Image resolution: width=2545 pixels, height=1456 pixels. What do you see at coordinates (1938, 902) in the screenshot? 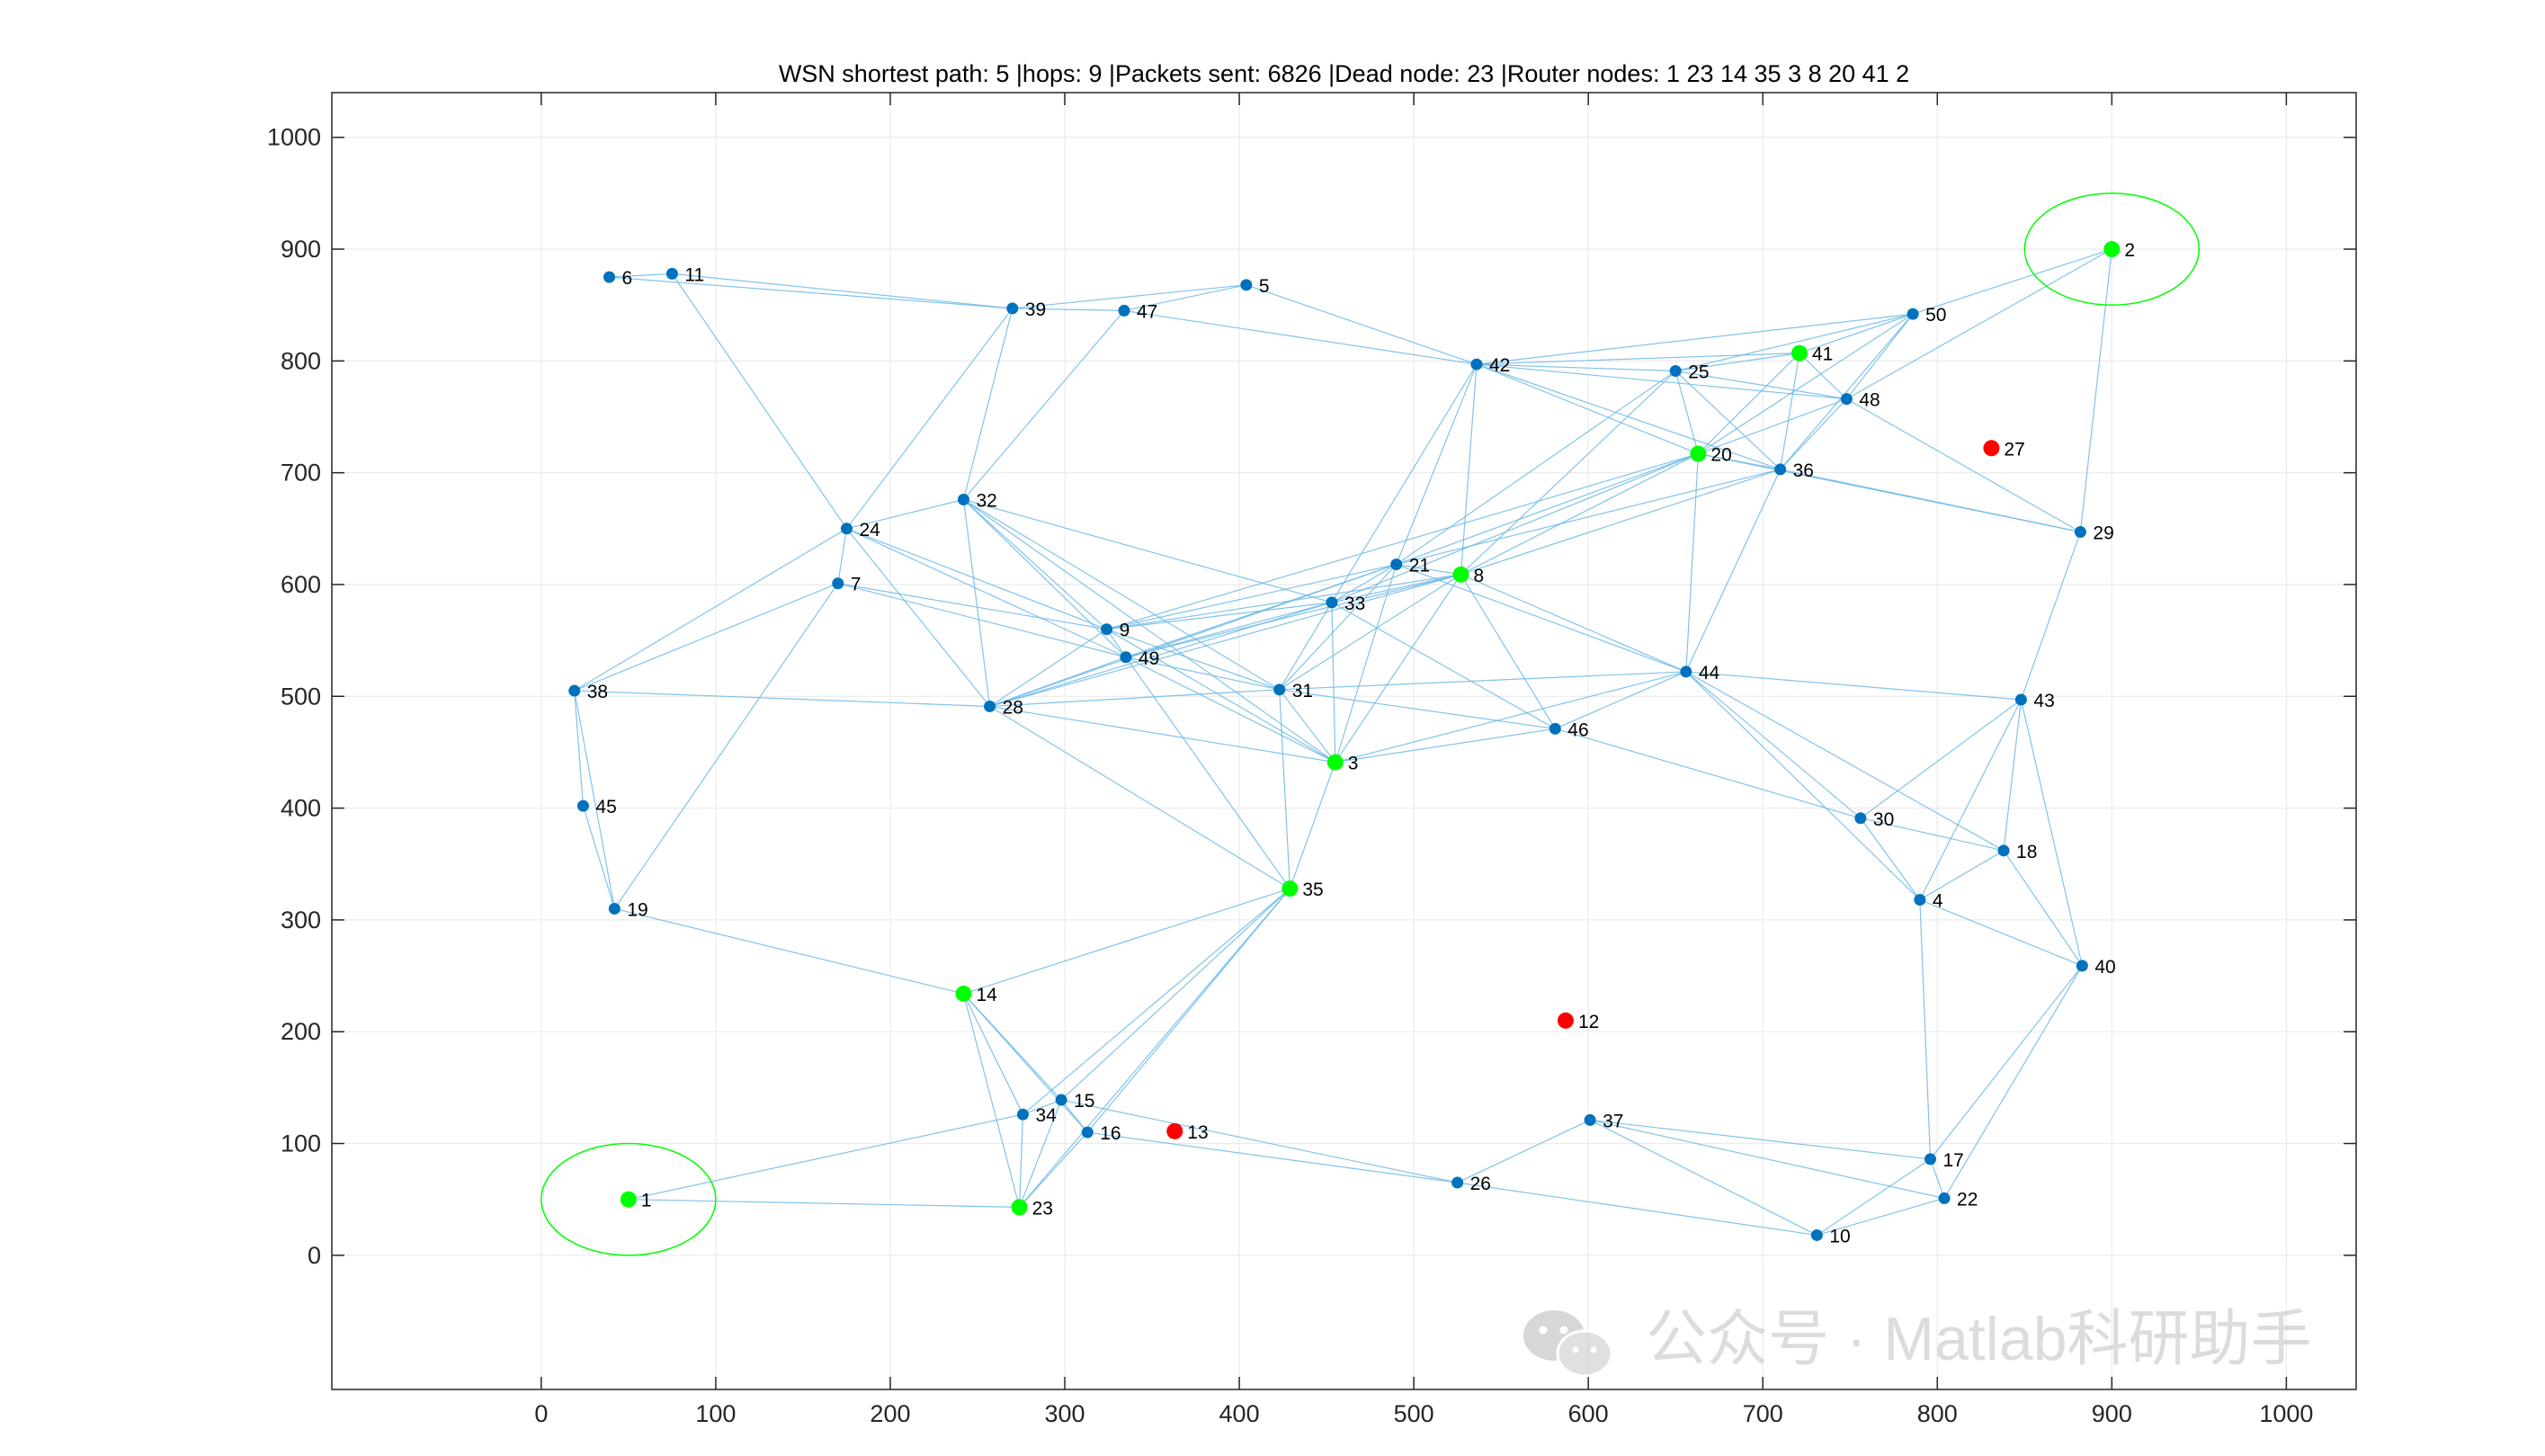
I see `node-label-4: 4` at bounding box center [1938, 902].